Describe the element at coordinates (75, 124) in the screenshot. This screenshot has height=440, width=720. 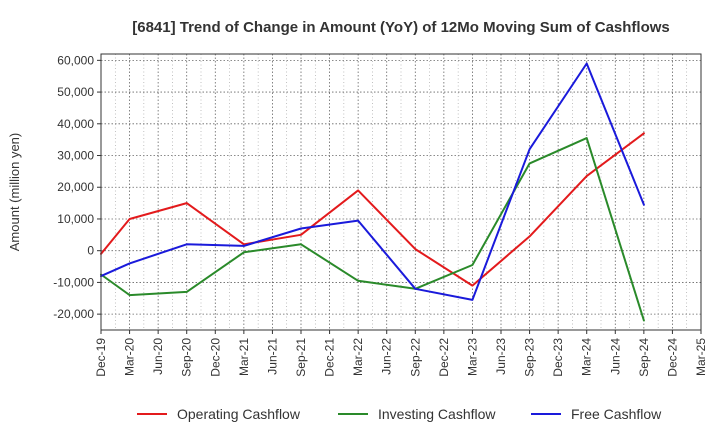
I see `y-tick-label: 40,000` at that location.